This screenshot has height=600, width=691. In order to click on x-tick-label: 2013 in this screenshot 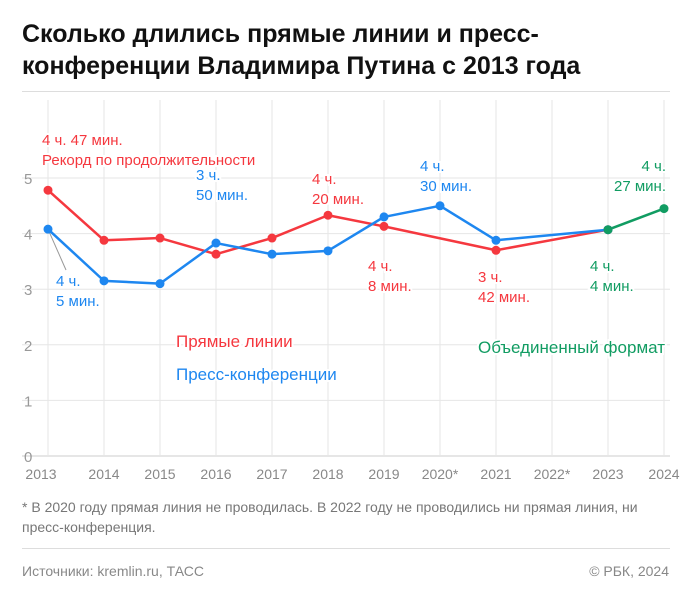, I will do `click(40, 474)`.